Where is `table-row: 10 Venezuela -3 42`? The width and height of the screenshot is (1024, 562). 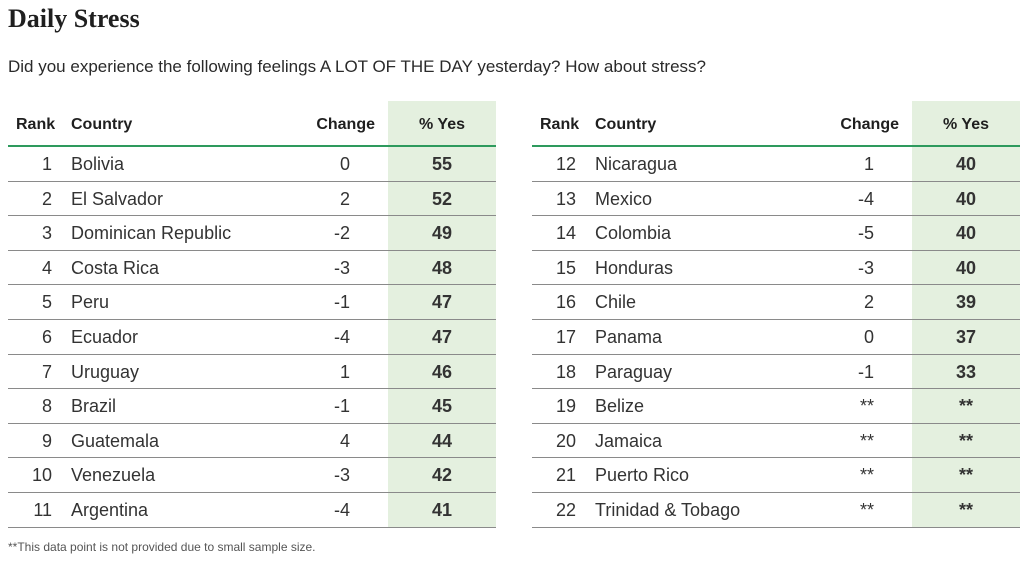
table-row: 10 Venezuela -3 42 is located at coordinates (252, 475).